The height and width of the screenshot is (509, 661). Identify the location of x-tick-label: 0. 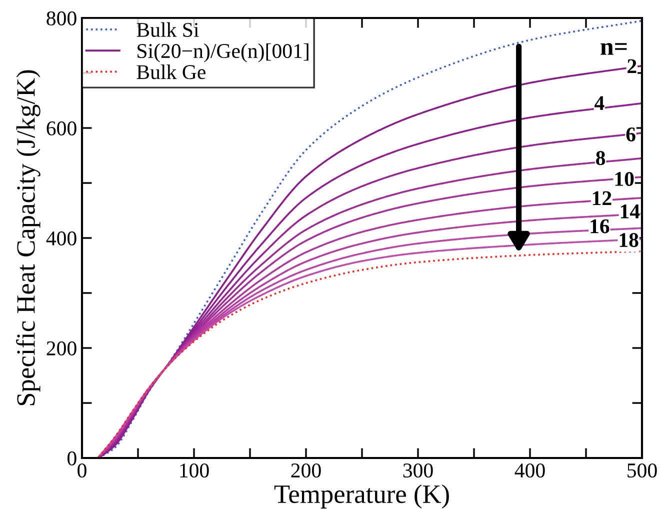
(82, 470).